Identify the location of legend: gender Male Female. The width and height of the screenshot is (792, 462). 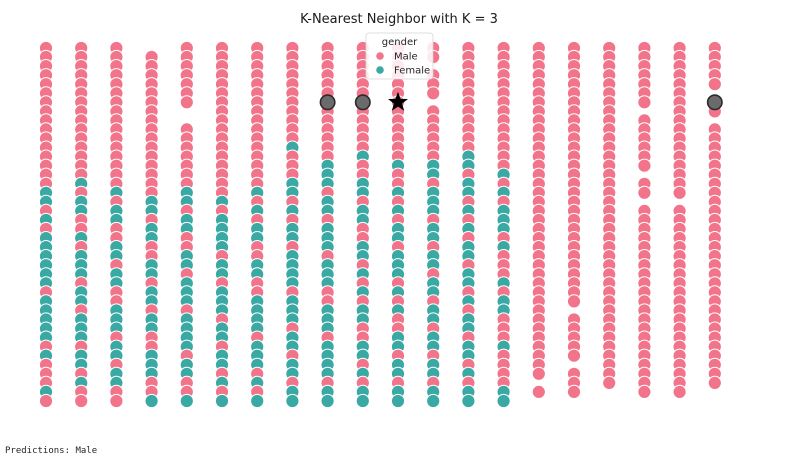
(399, 56).